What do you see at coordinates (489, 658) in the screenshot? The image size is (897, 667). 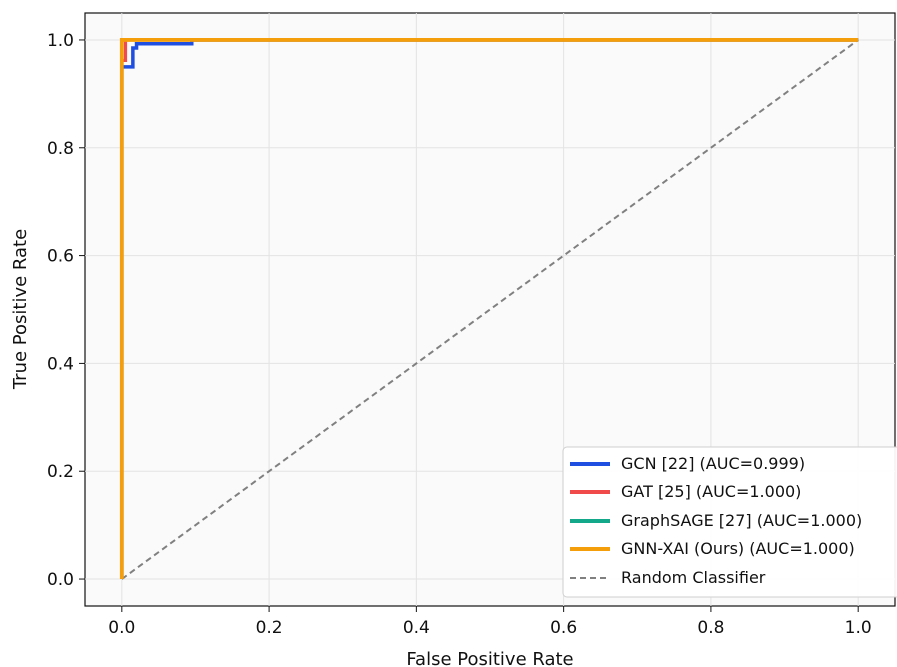 I see `x-axis-label: False Positive Rate` at bounding box center [489, 658].